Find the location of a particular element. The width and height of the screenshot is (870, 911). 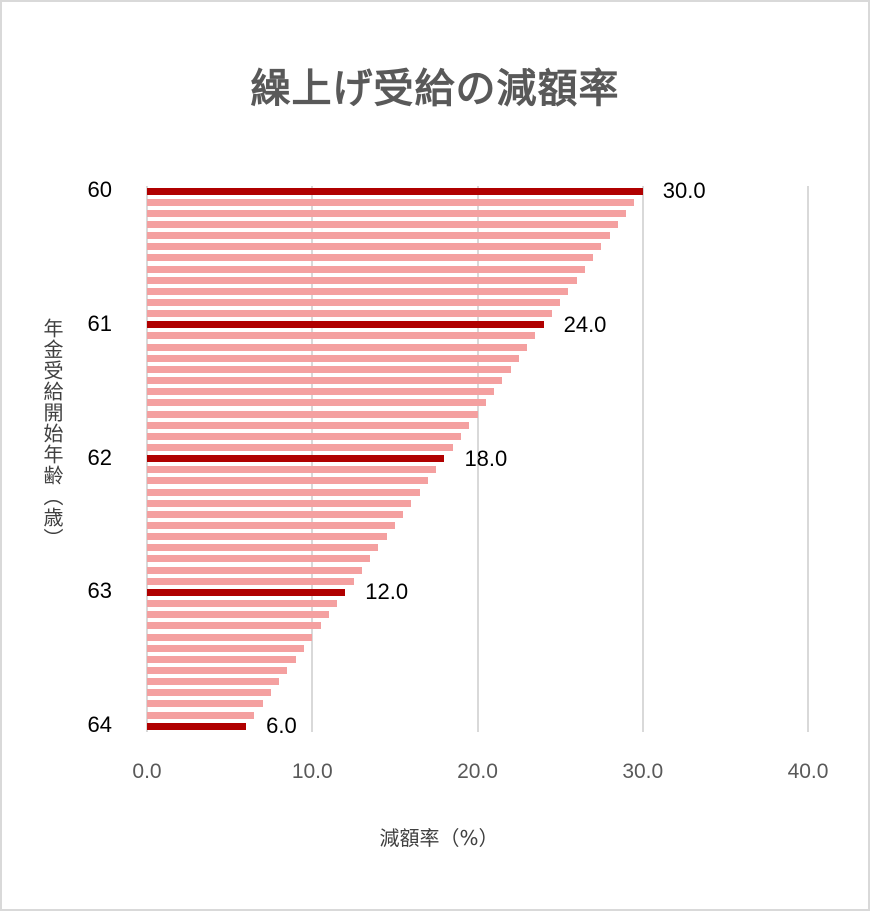

y-tick-label: 60 is located at coordinates (99, 189).